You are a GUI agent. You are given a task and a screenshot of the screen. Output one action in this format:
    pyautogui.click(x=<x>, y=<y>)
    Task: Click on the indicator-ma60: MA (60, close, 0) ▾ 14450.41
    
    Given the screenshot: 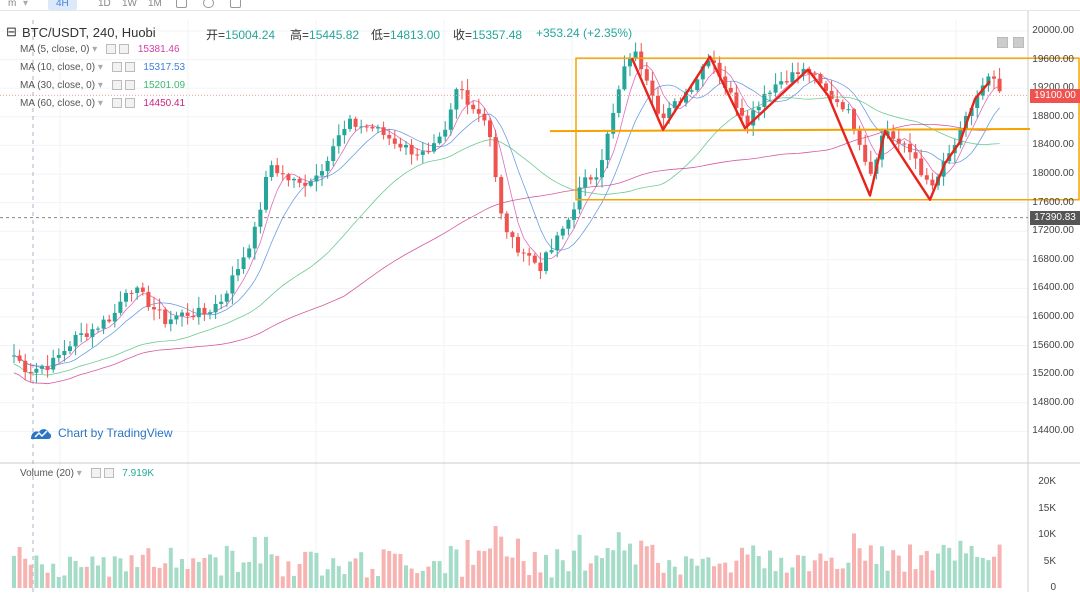 What is the action you would take?
    pyautogui.click(x=102, y=104)
    